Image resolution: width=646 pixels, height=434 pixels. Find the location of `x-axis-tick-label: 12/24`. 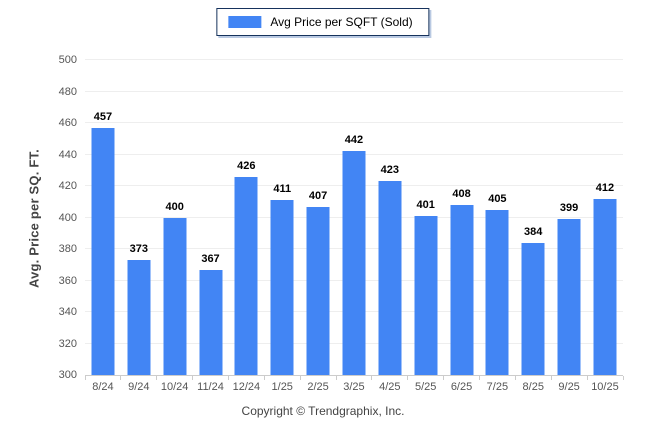

x-axis-tick-label: 12/24 is located at coordinates (246, 387).